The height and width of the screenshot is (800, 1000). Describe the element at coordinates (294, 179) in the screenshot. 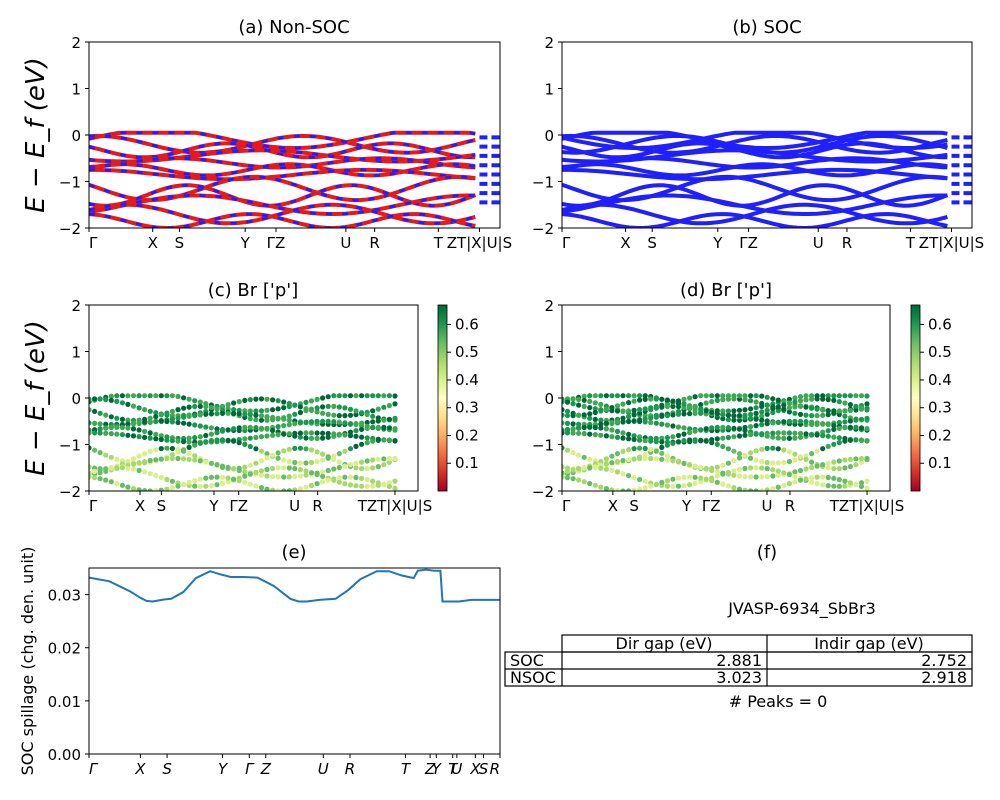

I see `panel-a-bands` at that location.